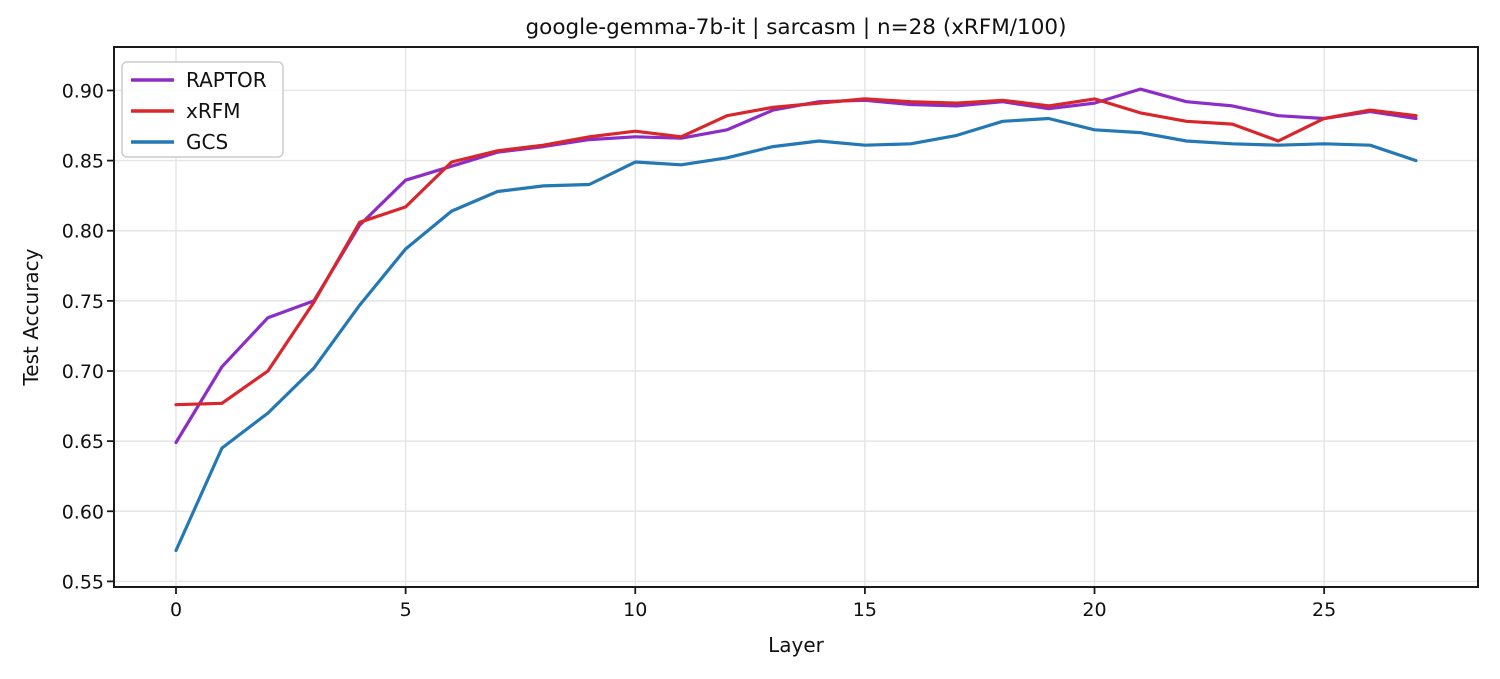  I want to click on y-axis-label: Test Accuracy, so click(31, 317).